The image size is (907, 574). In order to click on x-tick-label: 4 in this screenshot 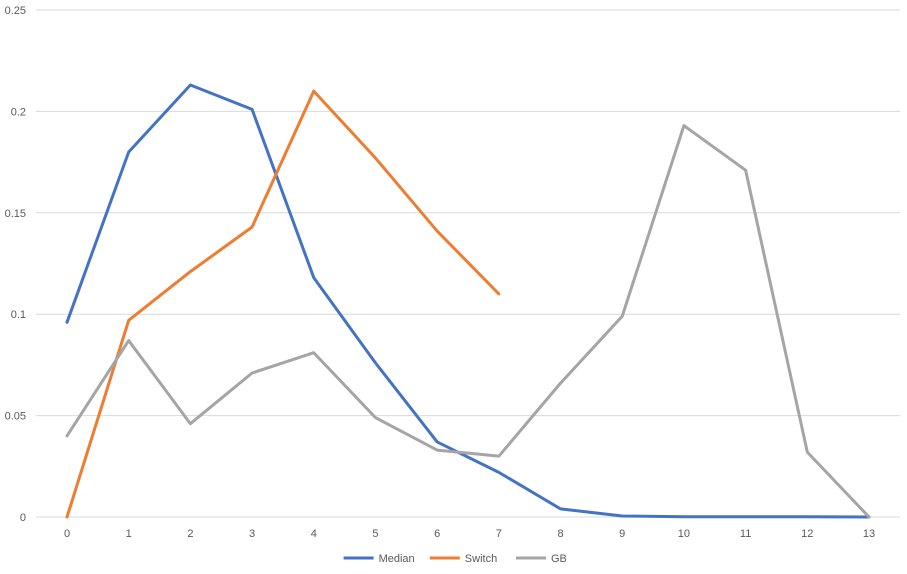, I will do `click(314, 534)`.